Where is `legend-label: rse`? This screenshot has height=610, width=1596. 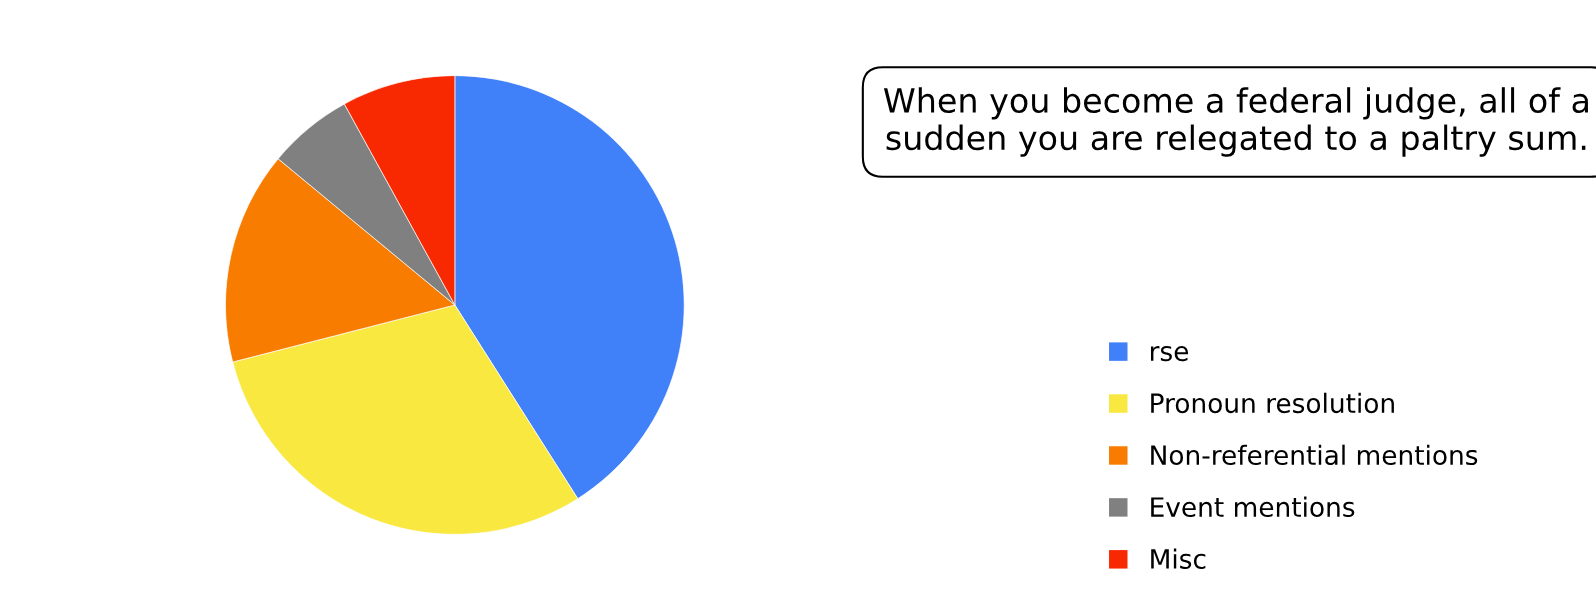 legend-label: rse is located at coordinates (1170, 354).